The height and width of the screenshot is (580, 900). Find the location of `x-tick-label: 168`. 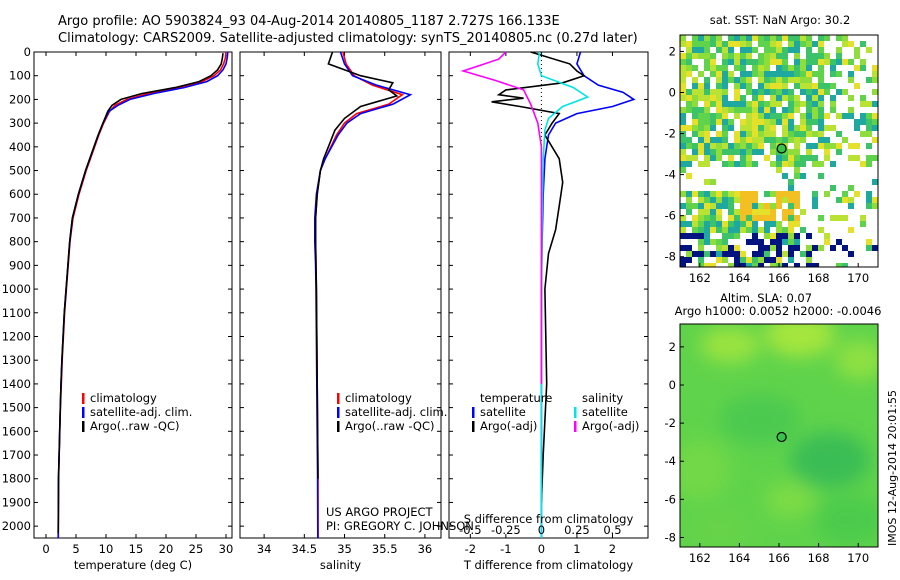

x-tick-label: 168 is located at coordinates (819, 558).